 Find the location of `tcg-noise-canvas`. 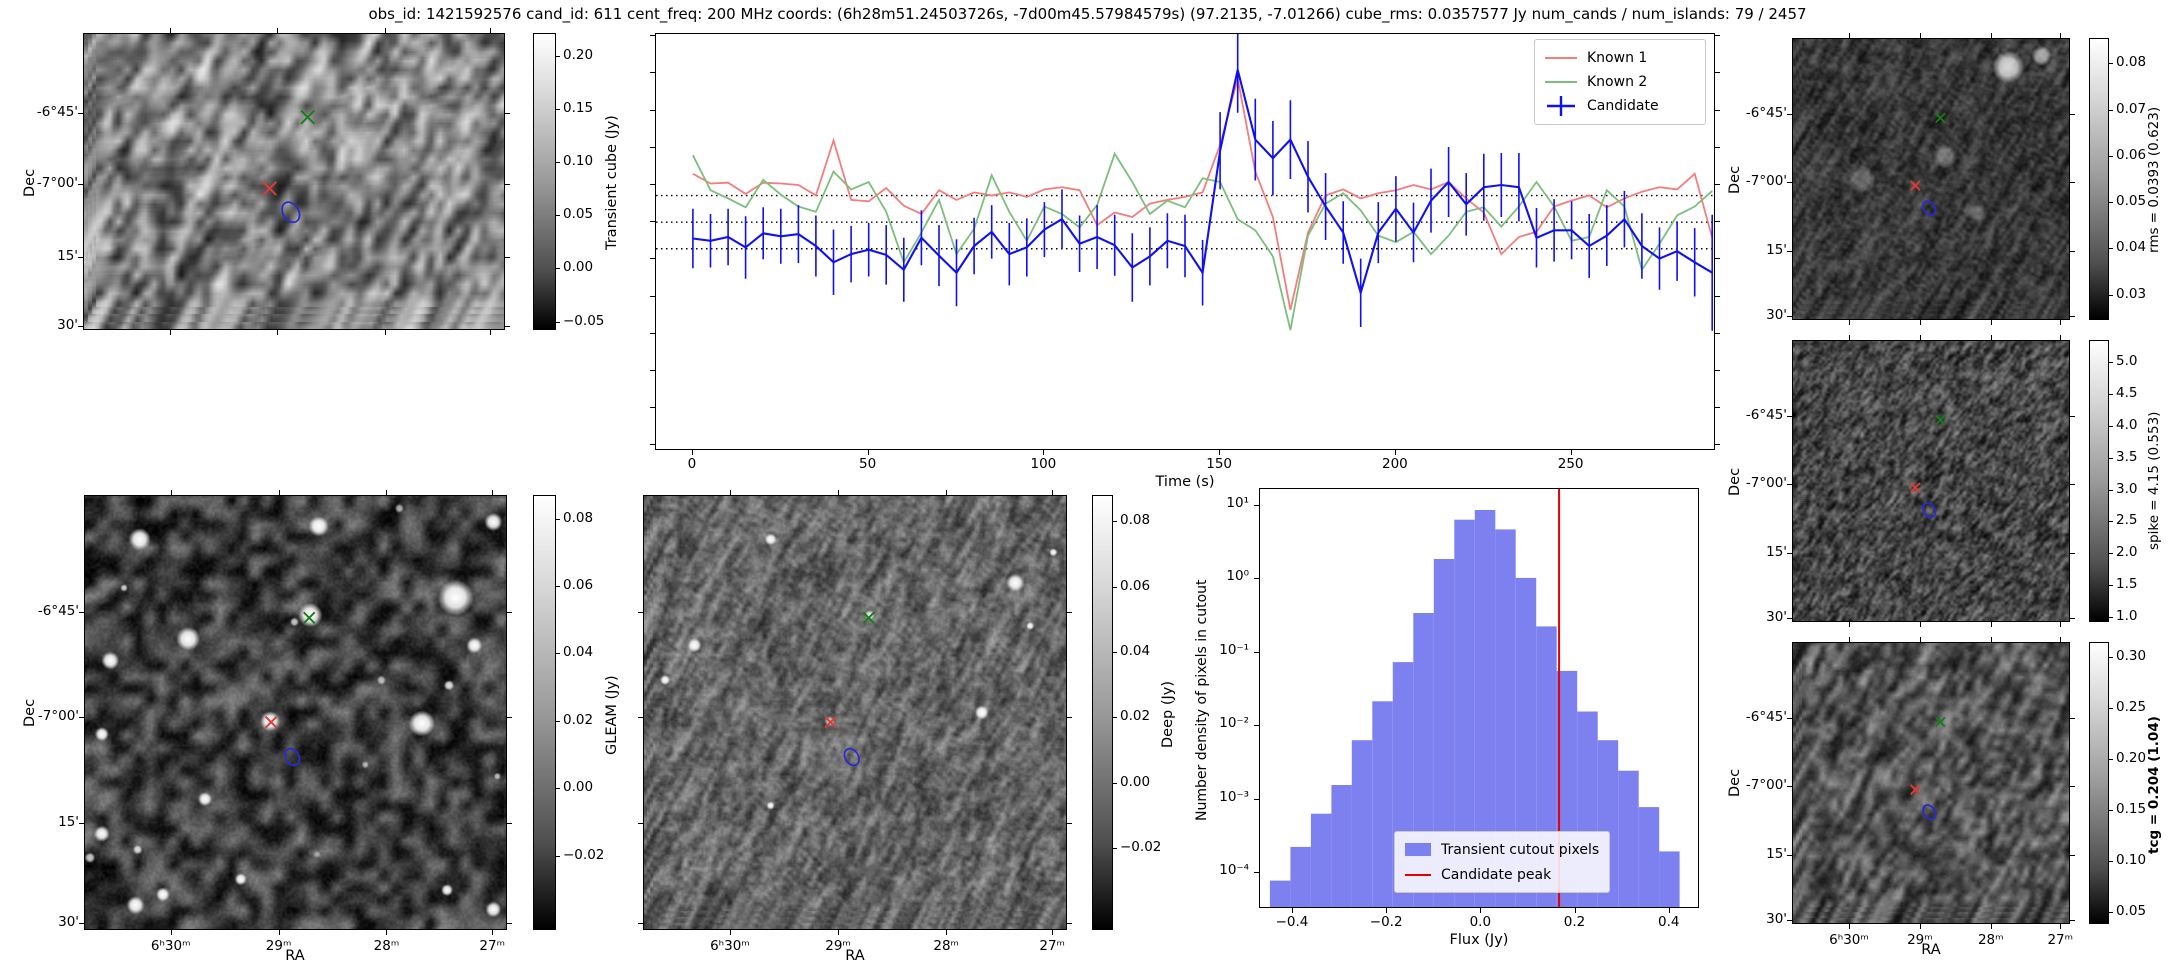

tcg-noise-canvas is located at coordinates (1931, 783).